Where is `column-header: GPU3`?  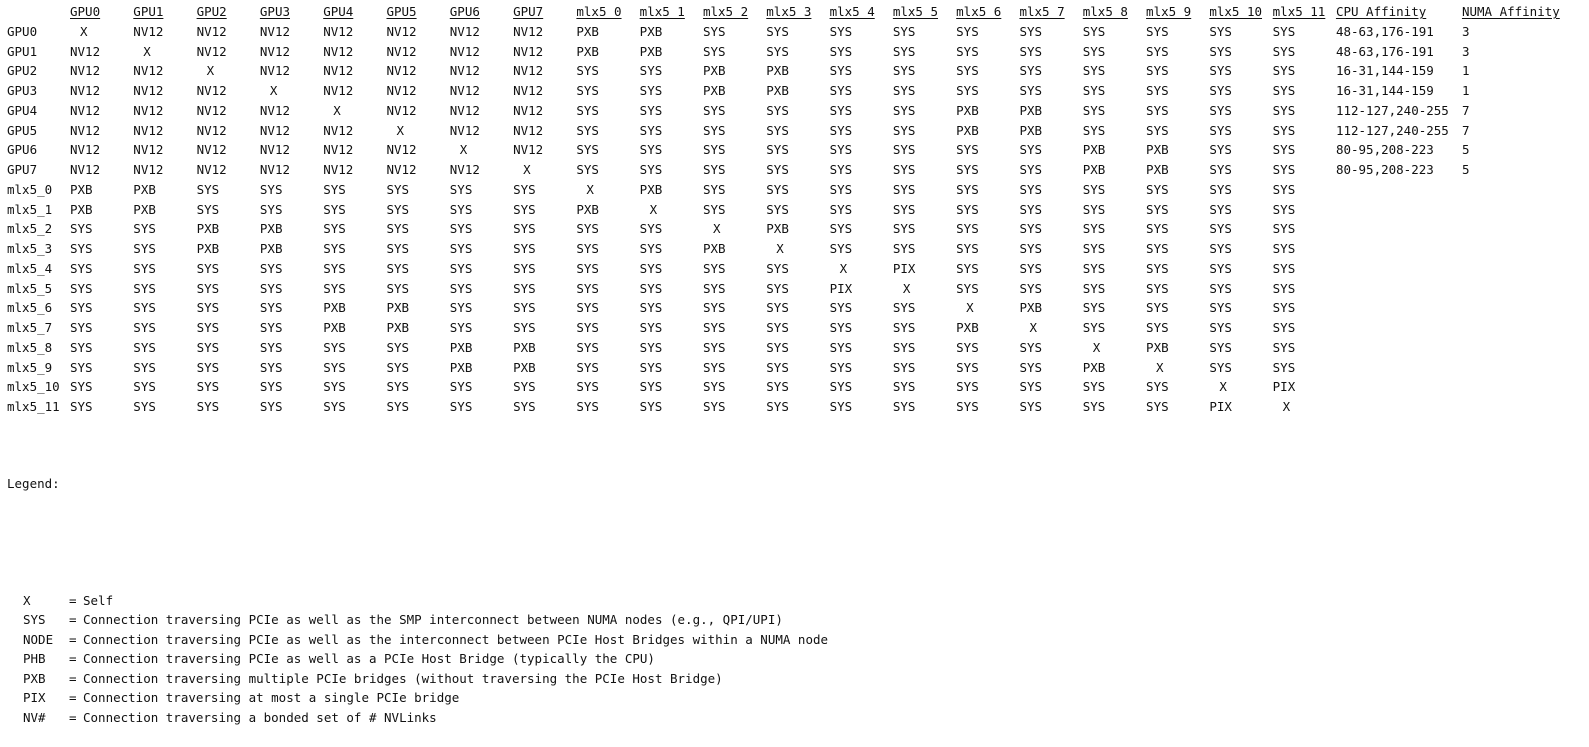 column-header: GPU3 is located at coordinates (291, 12).